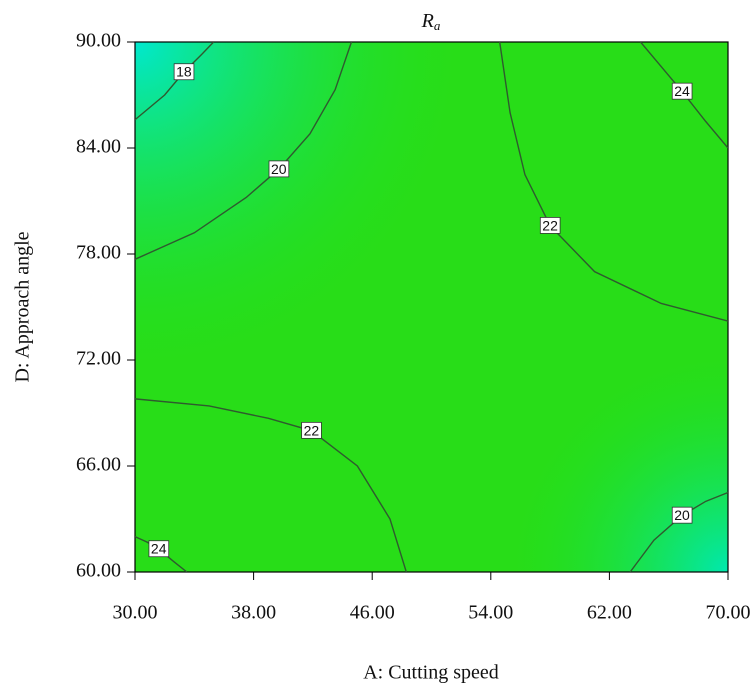 Image resolution: width=754 pixels, height=695 pixels. I want to click on contour-label: 18, so click(184, 72).